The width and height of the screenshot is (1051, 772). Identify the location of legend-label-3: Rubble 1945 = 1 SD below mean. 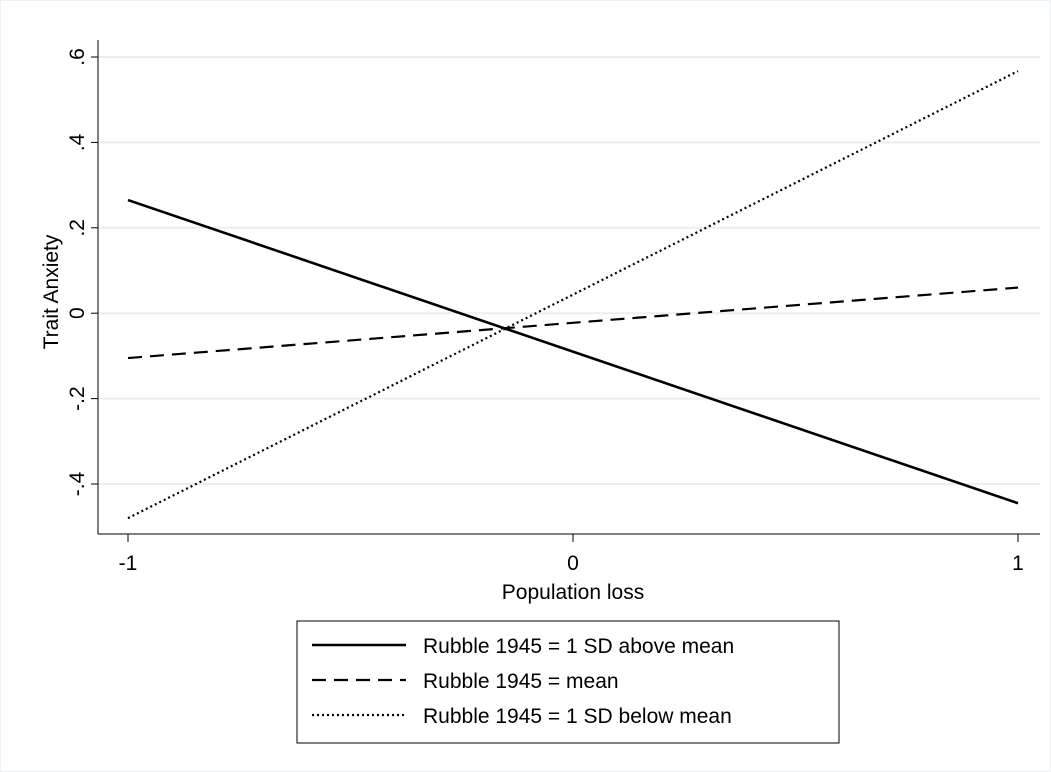
(577, 716).